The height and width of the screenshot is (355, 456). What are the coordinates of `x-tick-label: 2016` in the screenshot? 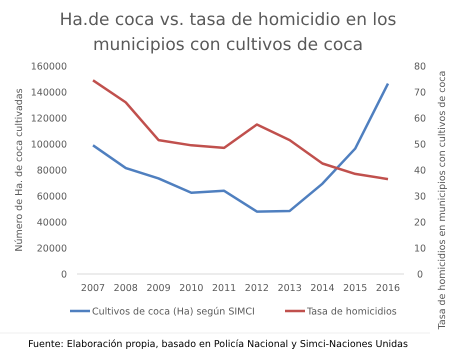 It's located at (388, 288).